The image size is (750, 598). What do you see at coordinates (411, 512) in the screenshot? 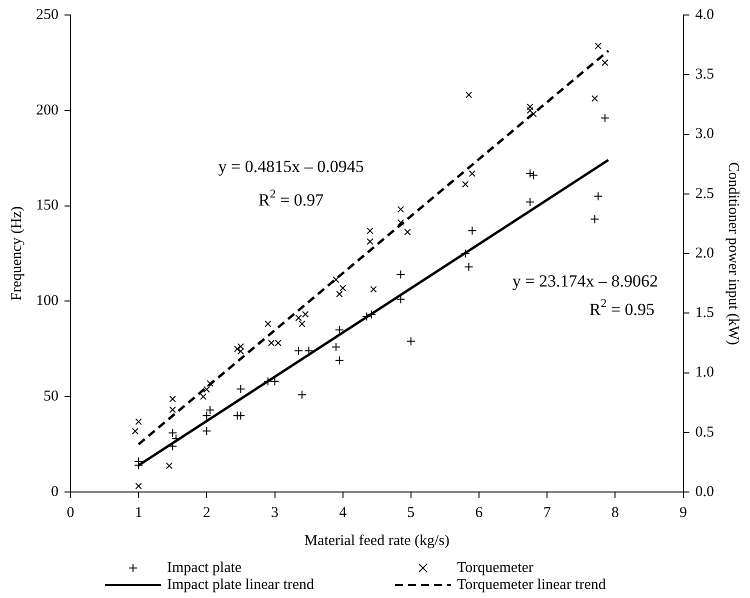
I see `x-tick-label: 5` at bounding box center [411, 512].